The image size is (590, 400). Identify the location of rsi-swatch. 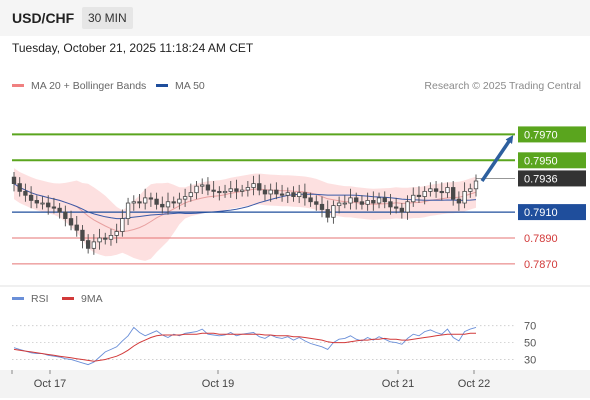
(18, 298).